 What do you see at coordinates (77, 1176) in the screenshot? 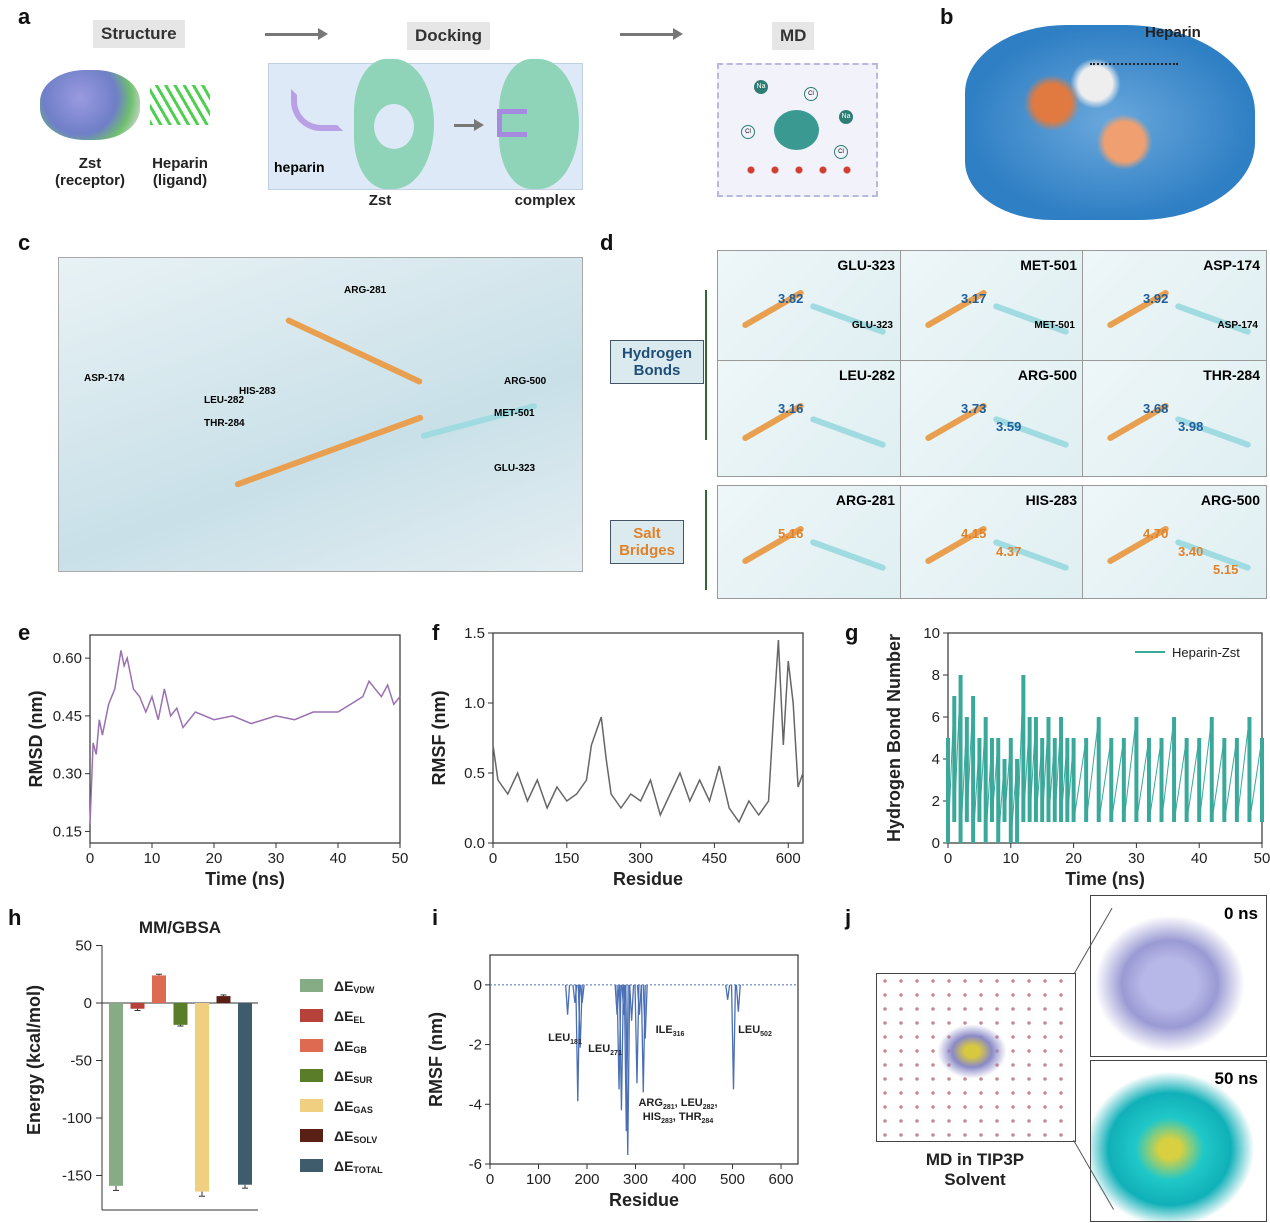
I see `y-tick-label: -150` at bounding box center [77, 1176].